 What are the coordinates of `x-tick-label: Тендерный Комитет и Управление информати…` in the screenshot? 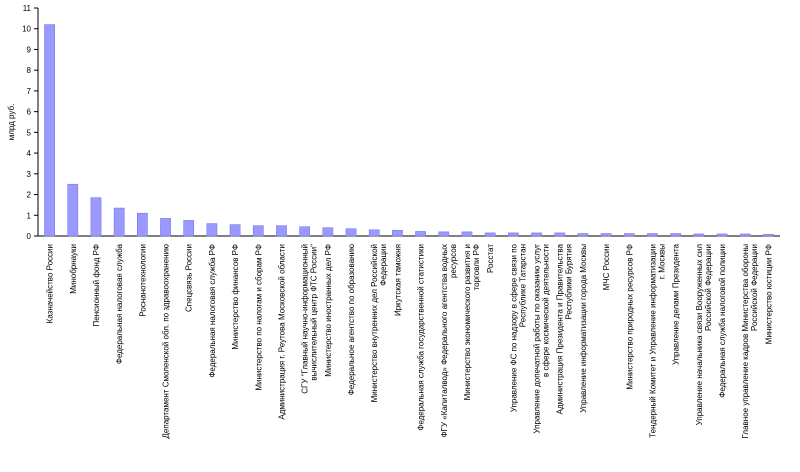 It's located at (657, 341).